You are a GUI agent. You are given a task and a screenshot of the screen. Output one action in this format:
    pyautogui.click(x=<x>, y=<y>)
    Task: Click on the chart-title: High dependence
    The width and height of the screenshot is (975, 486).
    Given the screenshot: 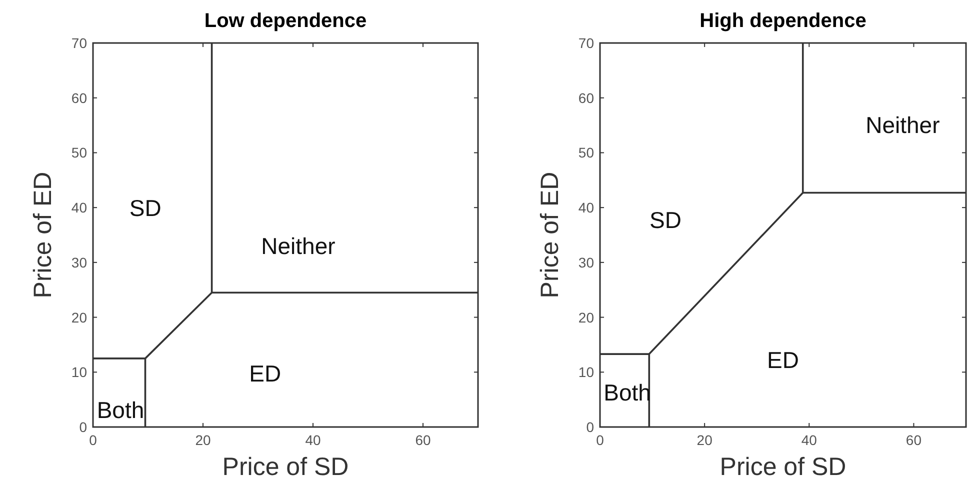 What is the action you would take?
    pyautogui.click(x=783, y=21)
    